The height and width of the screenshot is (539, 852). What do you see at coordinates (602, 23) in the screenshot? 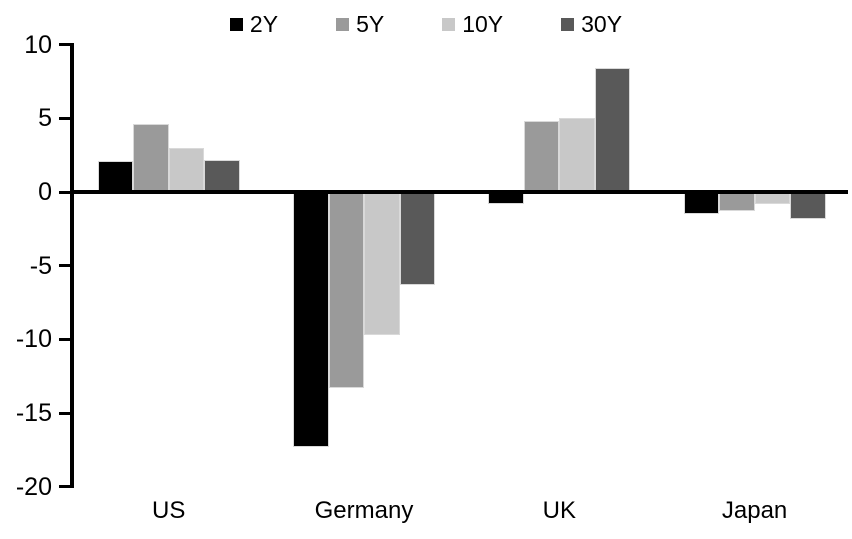
I see `legend-label: 30Y` at bounding box center [602, 23].